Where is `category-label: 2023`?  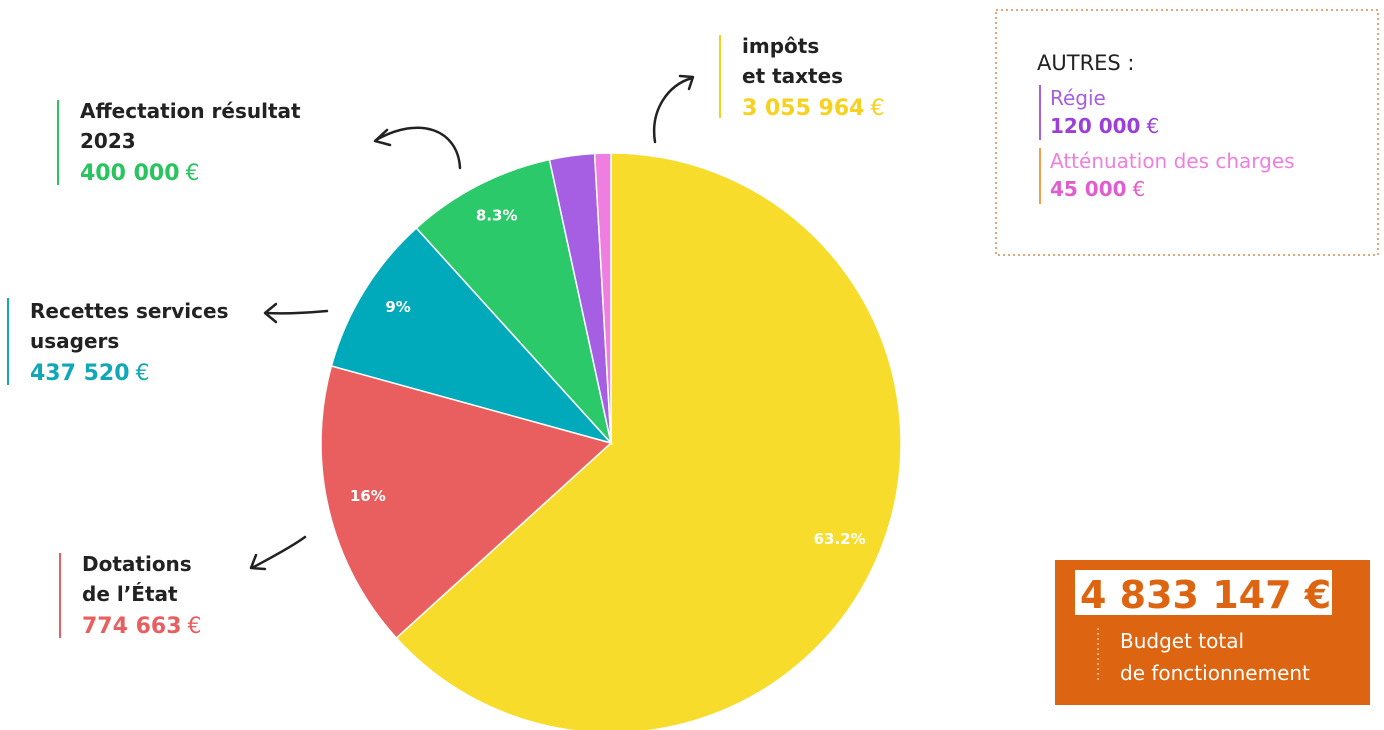
category-label: 2023 is located at coordinates (108, 141).